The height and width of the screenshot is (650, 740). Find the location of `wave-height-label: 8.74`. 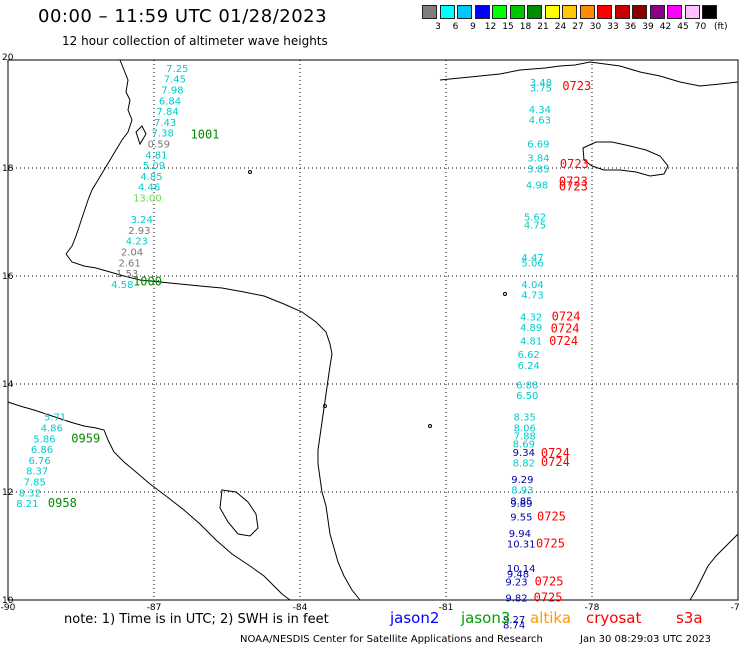

wave-height-label: 8.74 is located at coordinates (514, 626).